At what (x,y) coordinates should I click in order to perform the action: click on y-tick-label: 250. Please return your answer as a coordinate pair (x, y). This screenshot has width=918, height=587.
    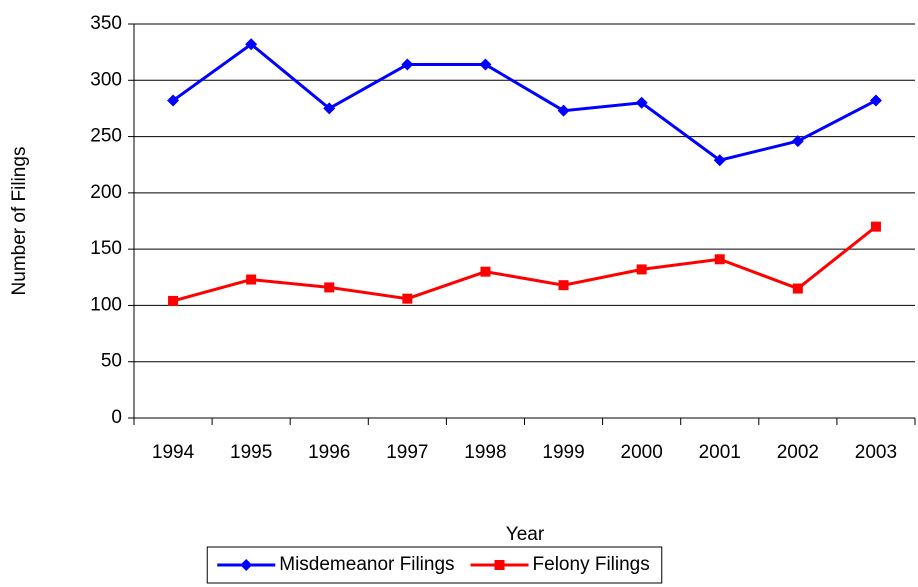
    Looking at the image, I should click on (106, 136).